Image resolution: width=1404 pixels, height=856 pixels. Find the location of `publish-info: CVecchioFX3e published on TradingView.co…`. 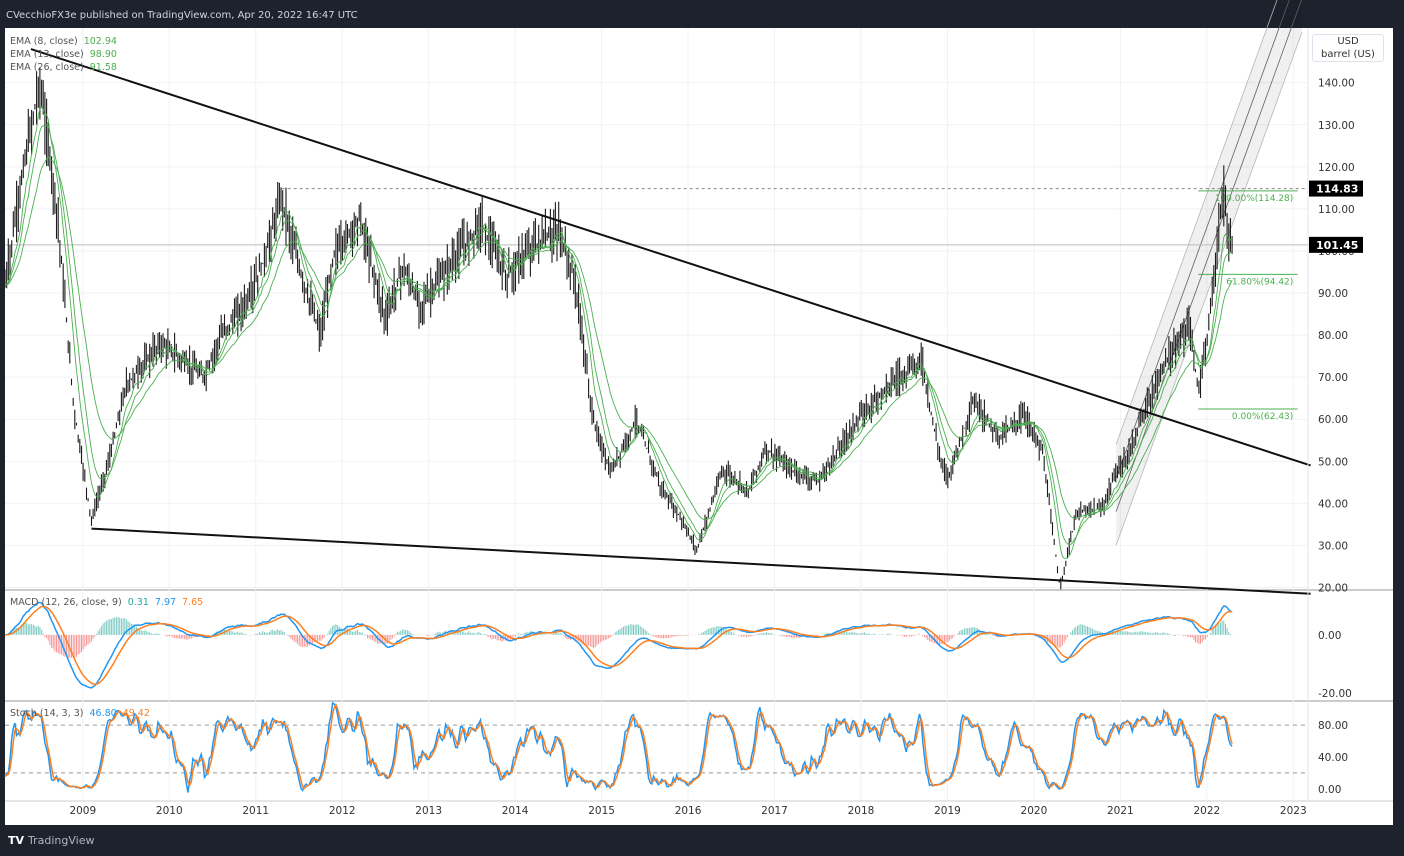

publish-info: CVecchioFX3e published on TradingView.co… is located at coordinates (182, 15).